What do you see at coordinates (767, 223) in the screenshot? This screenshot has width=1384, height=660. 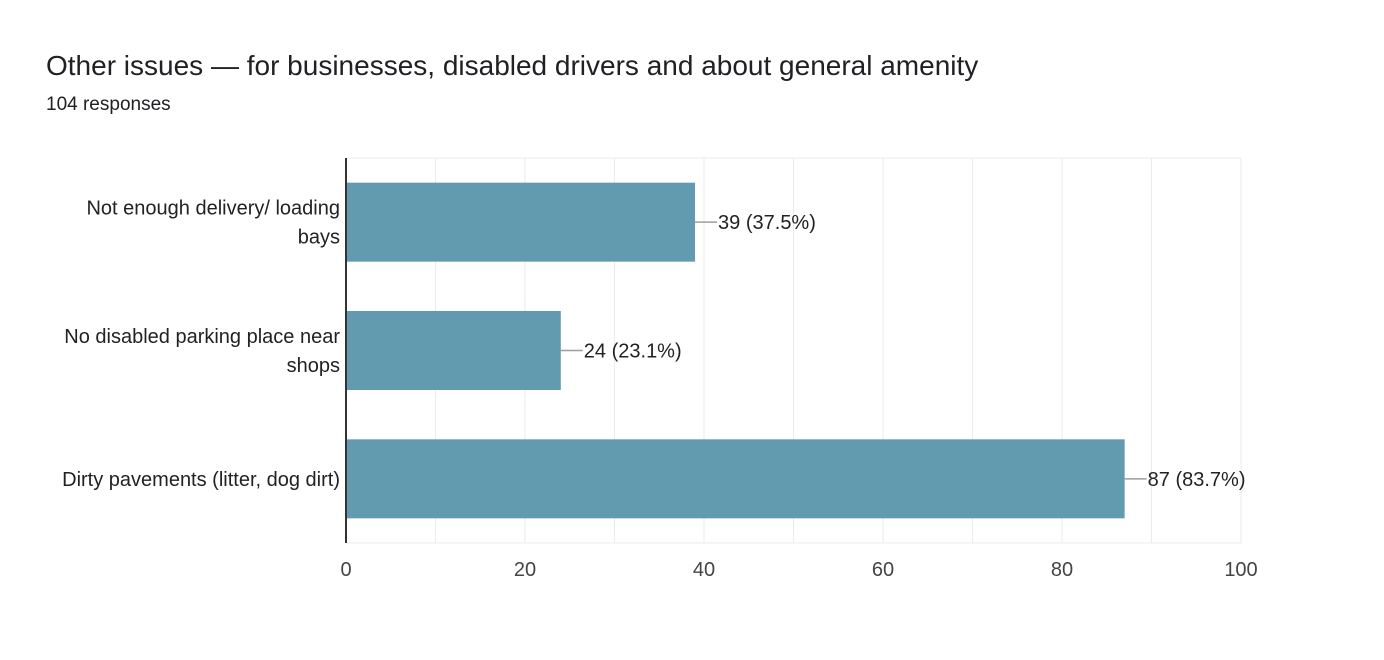 I see `value-label: 39 (37.5%)` at bounding box center [767, 223].